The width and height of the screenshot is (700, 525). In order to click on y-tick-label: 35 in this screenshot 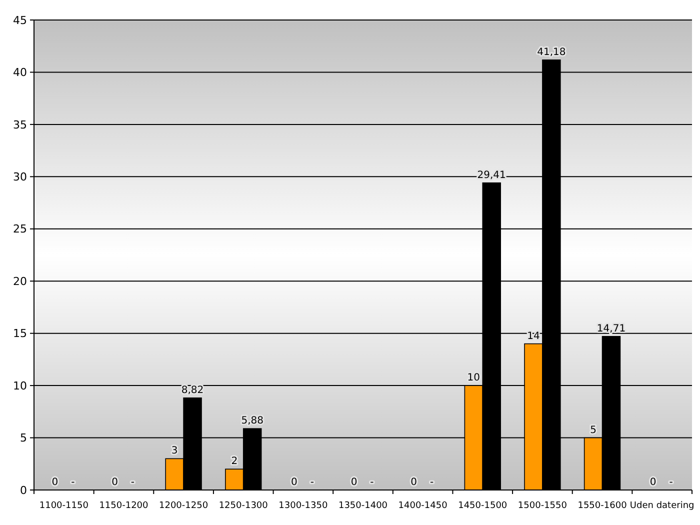, I will do `click(20, 125)`.